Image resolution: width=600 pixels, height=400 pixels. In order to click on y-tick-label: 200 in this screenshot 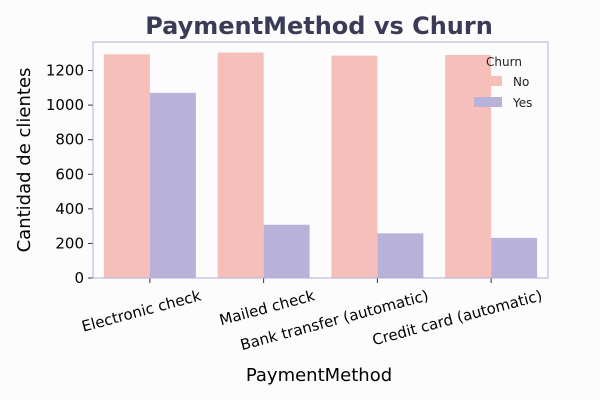, I will do `click(69, 243)`.